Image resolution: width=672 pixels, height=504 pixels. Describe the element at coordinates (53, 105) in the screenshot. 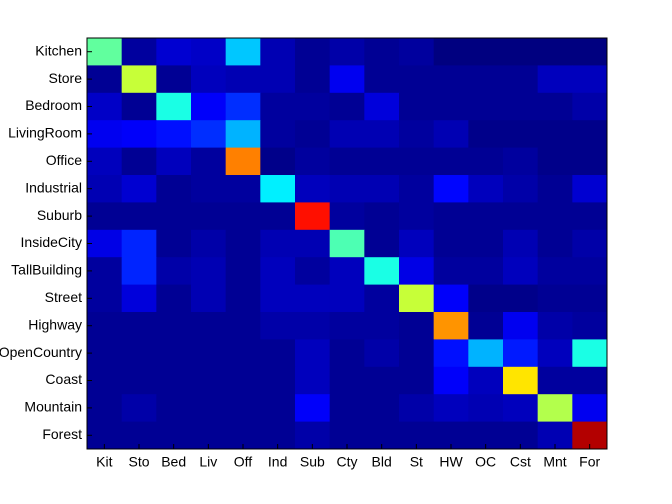

I see `y-tick-label: Bedroom` at that location.